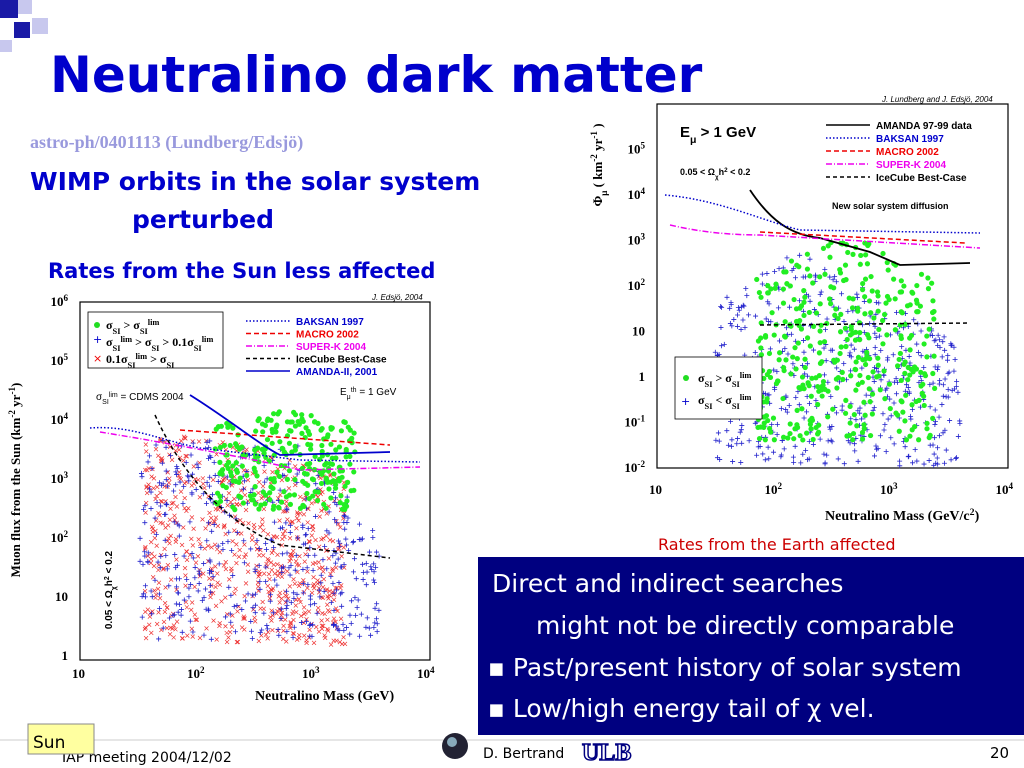 The image size is (1024, 768). Describe the element at coordinates (141, 356) in the screenshot. I see `text-part: lim` at that location.